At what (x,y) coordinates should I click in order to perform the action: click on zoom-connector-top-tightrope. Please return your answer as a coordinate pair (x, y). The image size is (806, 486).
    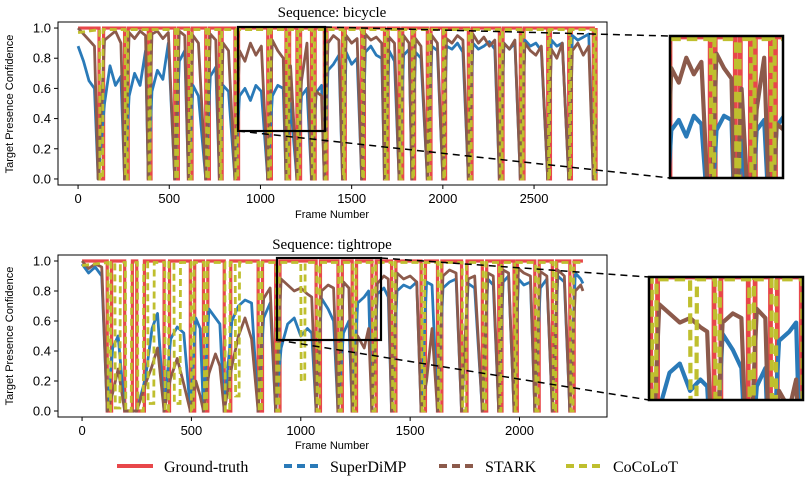
    Looking at the image, I should click on (515, 267).